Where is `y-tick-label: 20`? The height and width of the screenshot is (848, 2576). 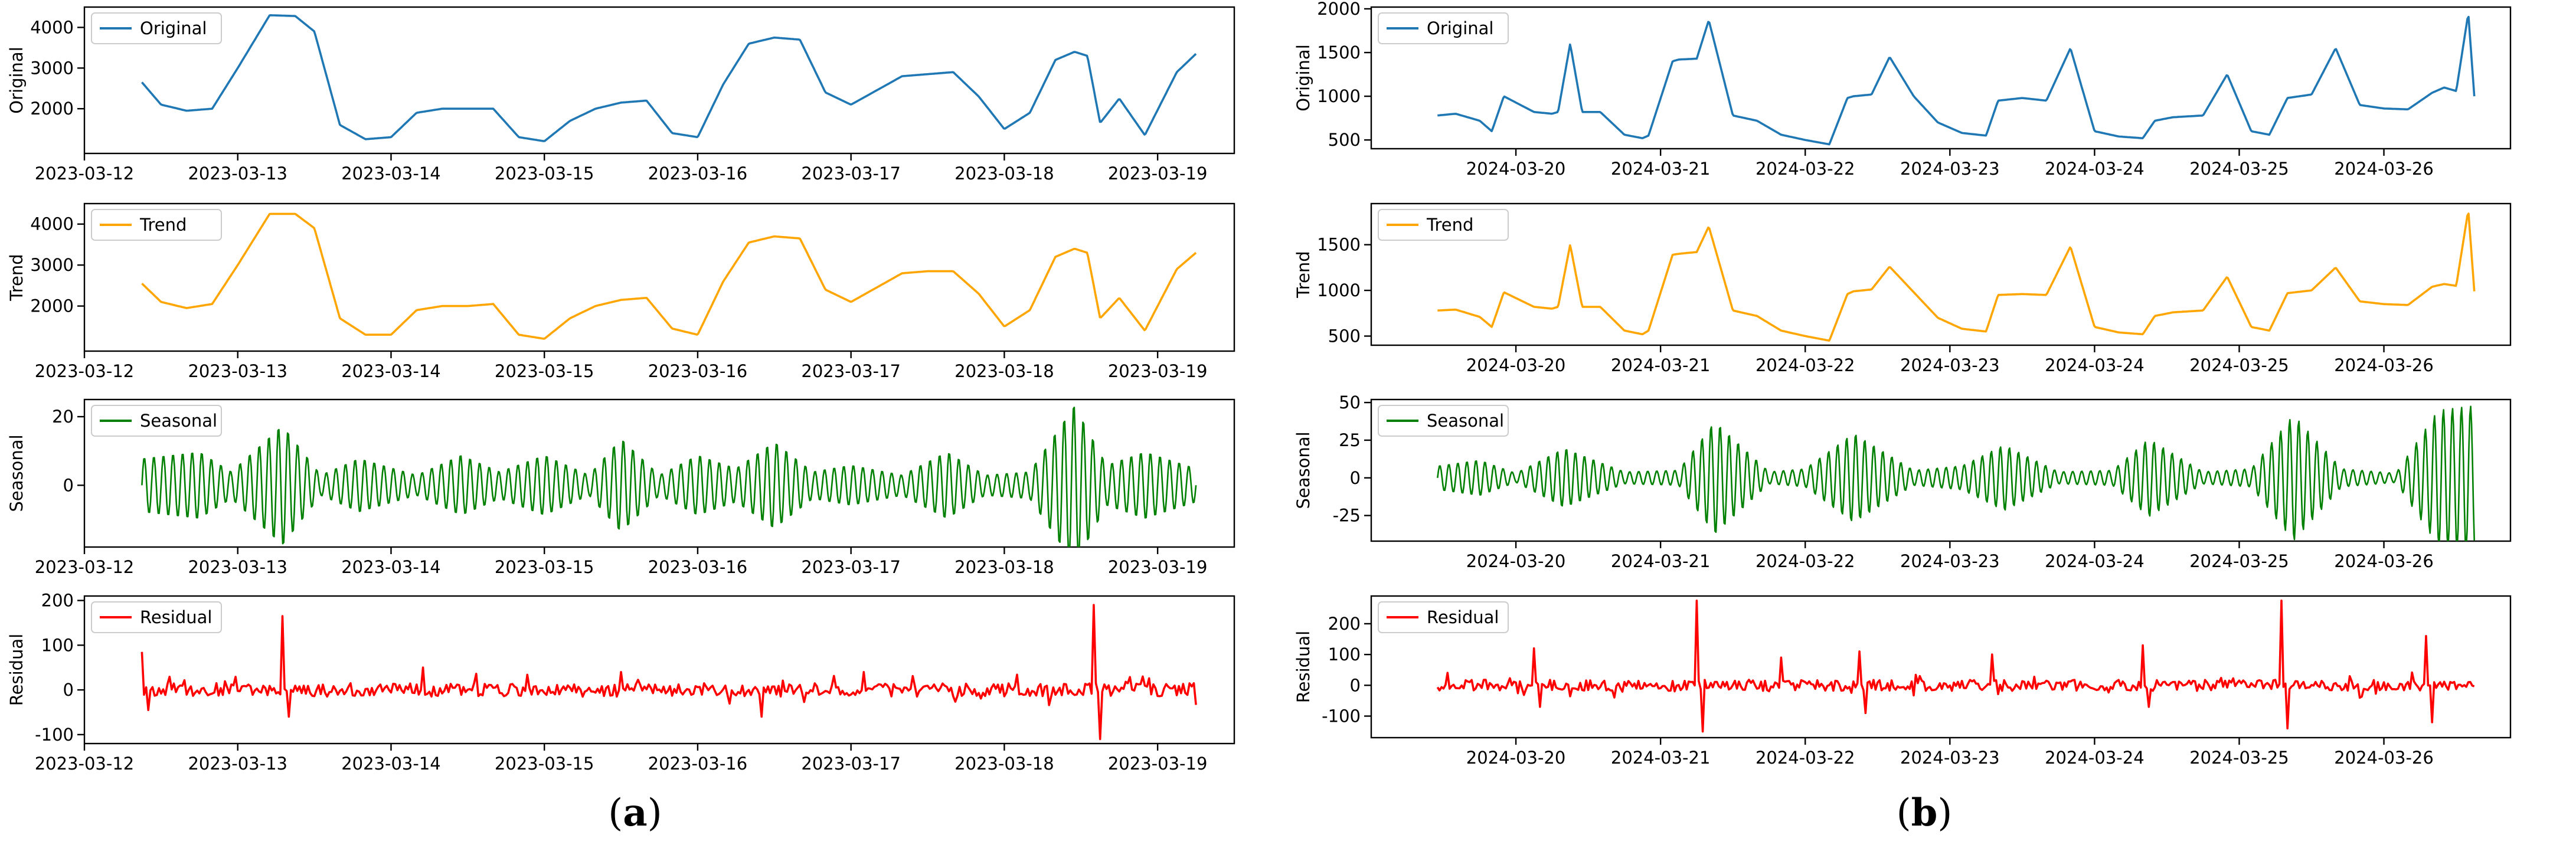
y-tick-label: 20 is located at coordinates (63, 417).